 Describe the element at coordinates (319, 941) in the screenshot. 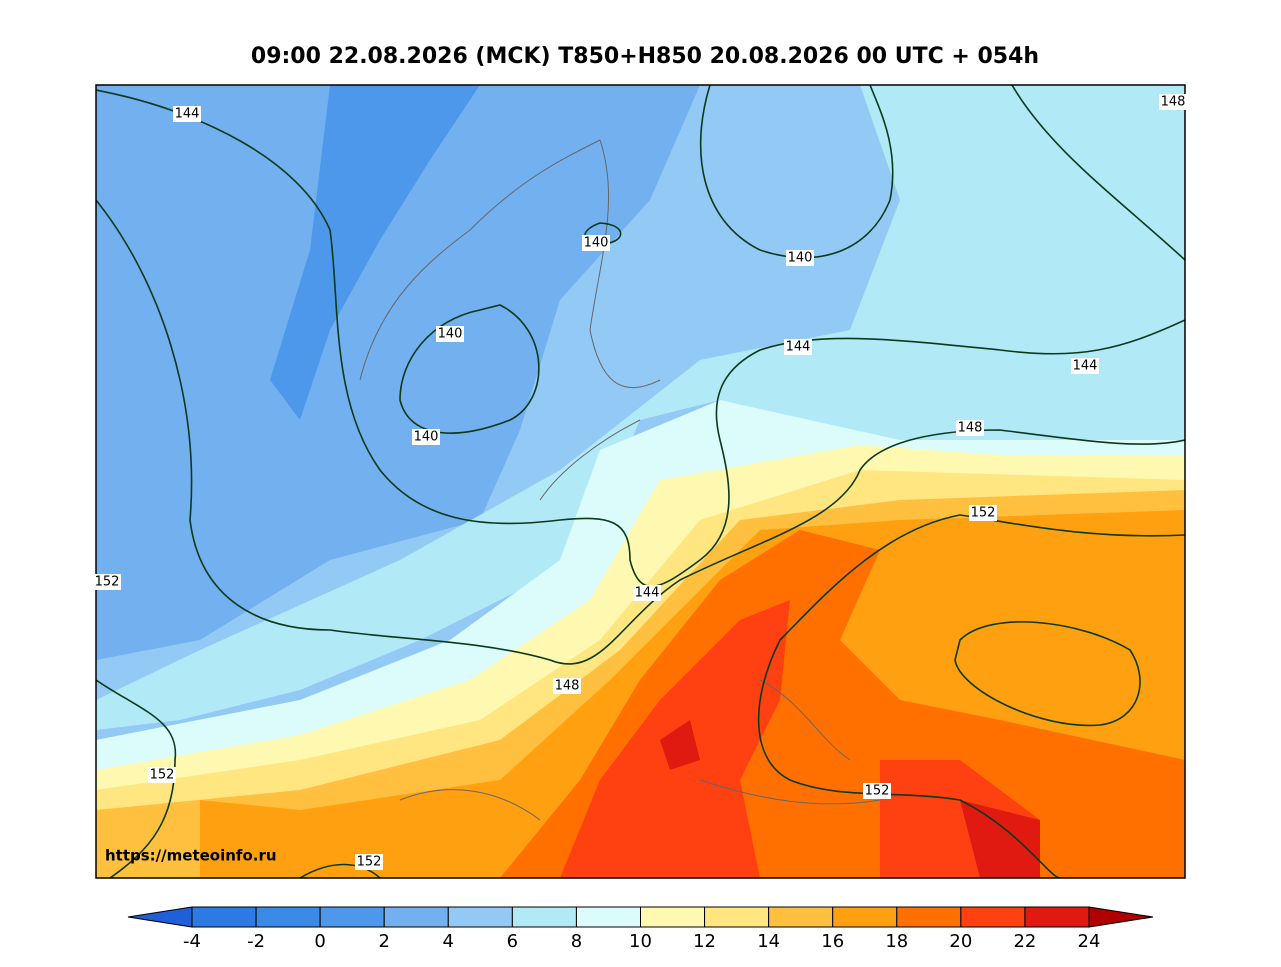

I see `colorbar-tick-label: 0` at that location.